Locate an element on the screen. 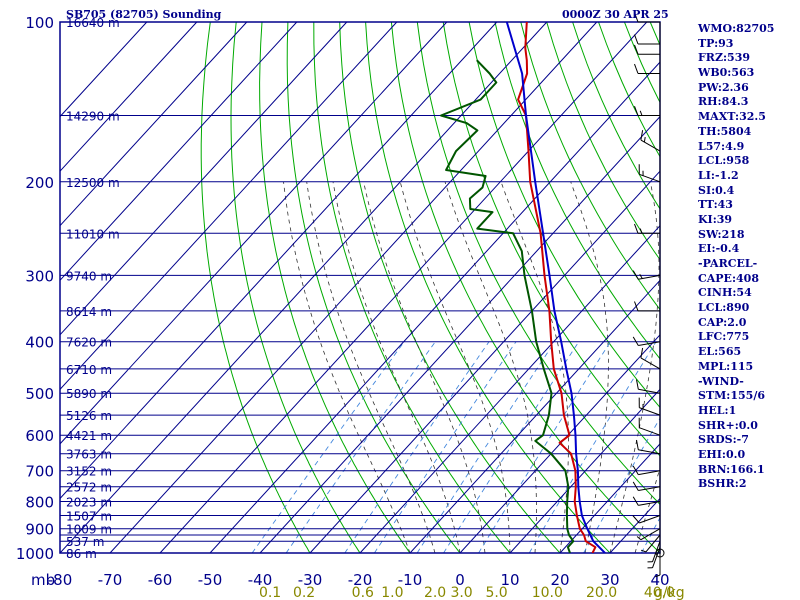 Image resolution: width=800 pixels, height=600 pixels. stability-index: TP:93 is located at coordinates (716, 43).